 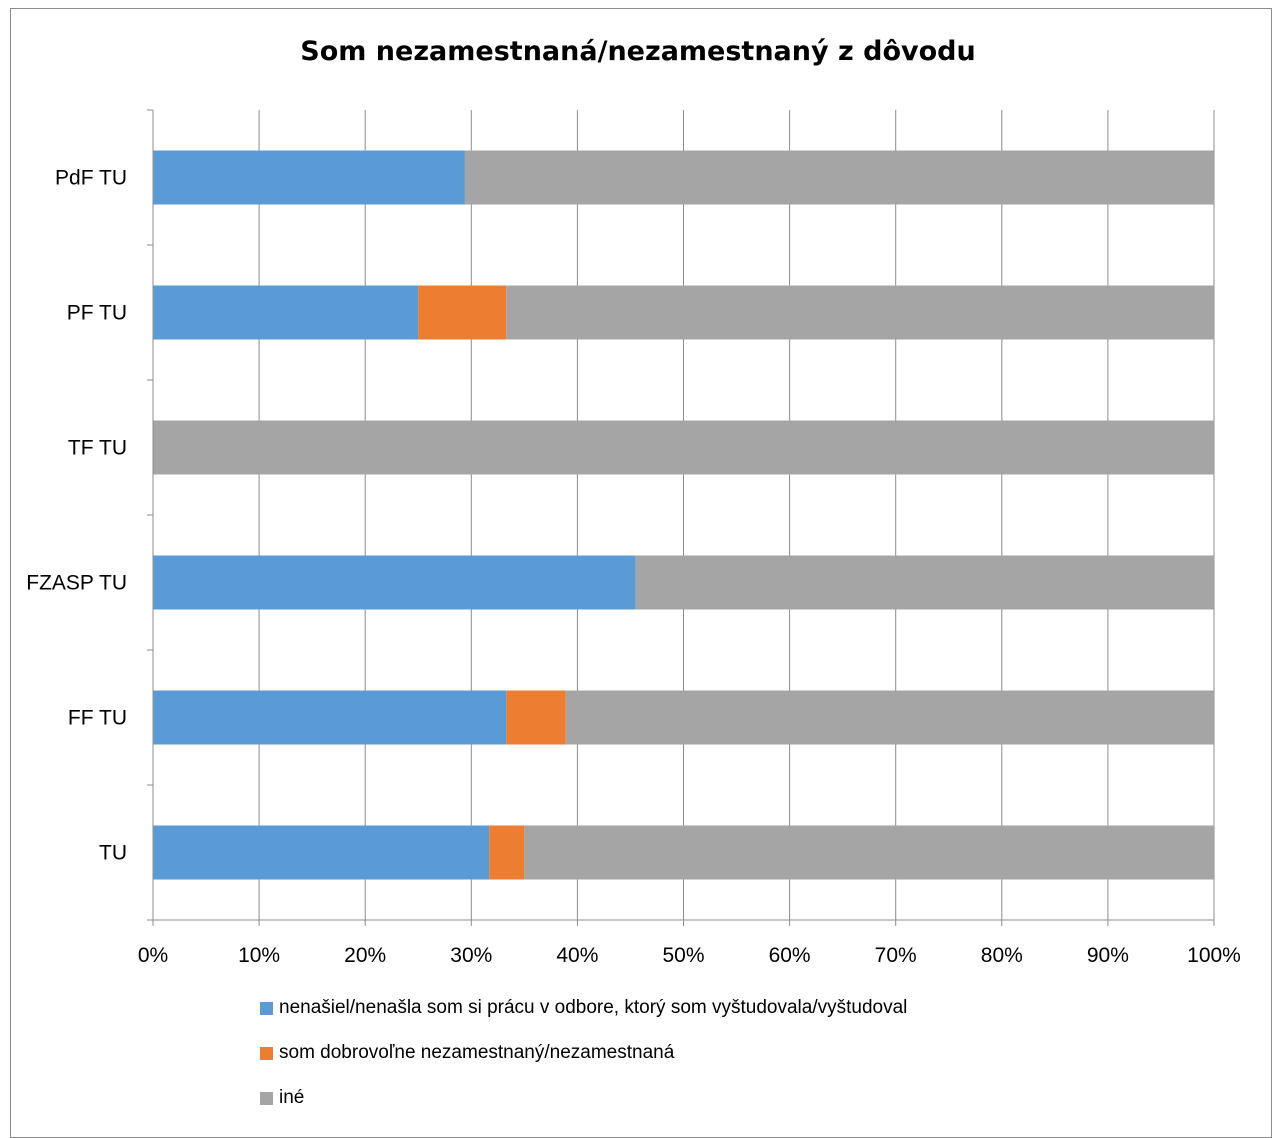 I want to click on legend-label-2: iné, so click(x=292, y=1097).